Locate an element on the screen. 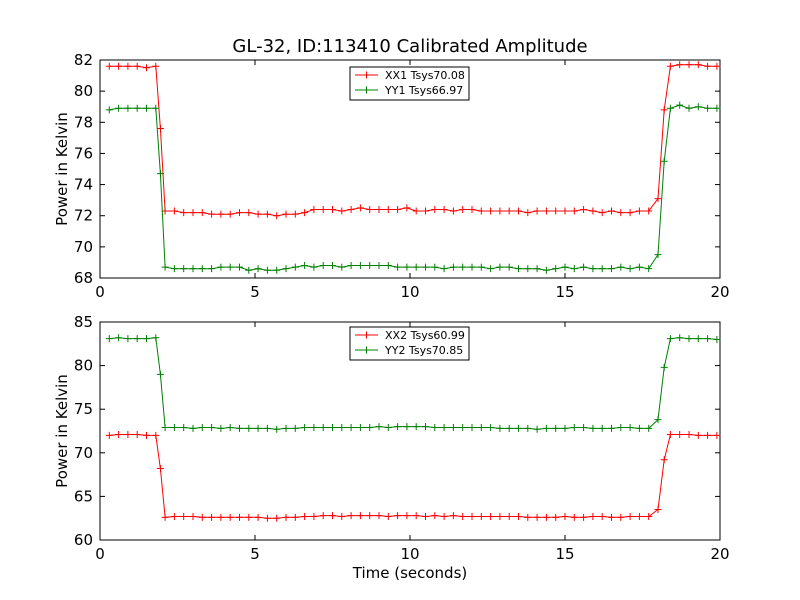 Image resolution: width=800 pixels, height=600 pixels. y-tick-label: 80 is located at coordinates (83, 366).